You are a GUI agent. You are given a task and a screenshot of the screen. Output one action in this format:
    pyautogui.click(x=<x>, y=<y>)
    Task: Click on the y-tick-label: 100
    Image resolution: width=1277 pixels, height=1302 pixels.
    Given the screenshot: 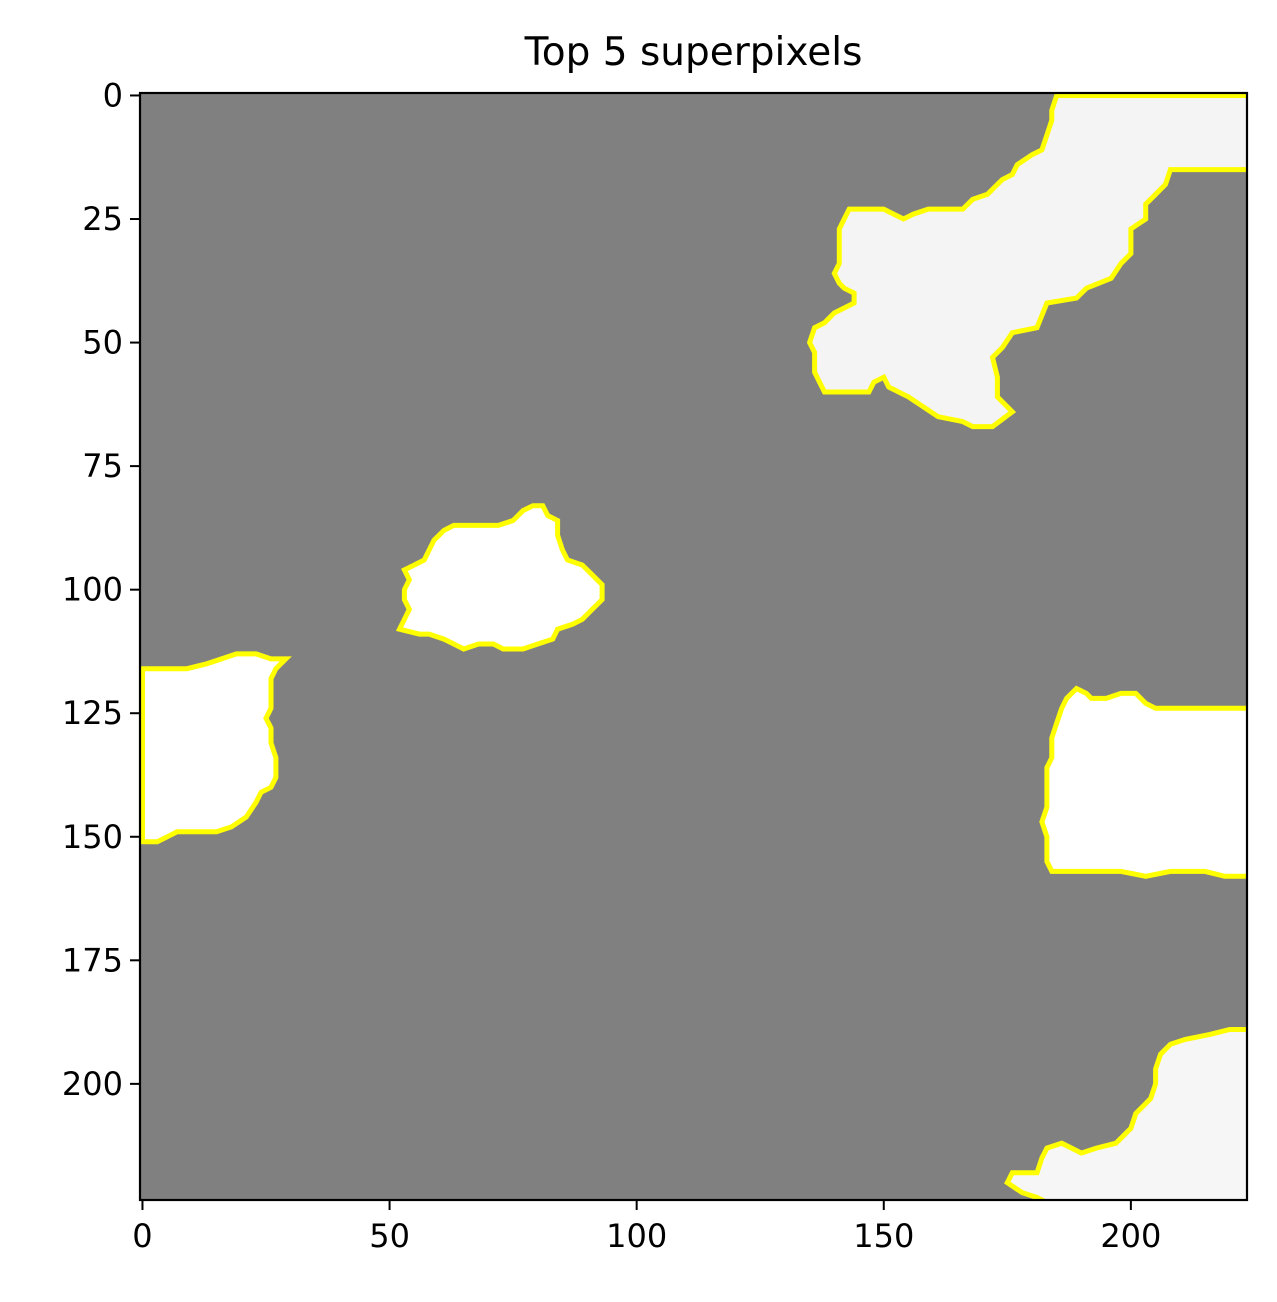 What is the action you would take?
    pyautogui.click(x=92, y=590)
    